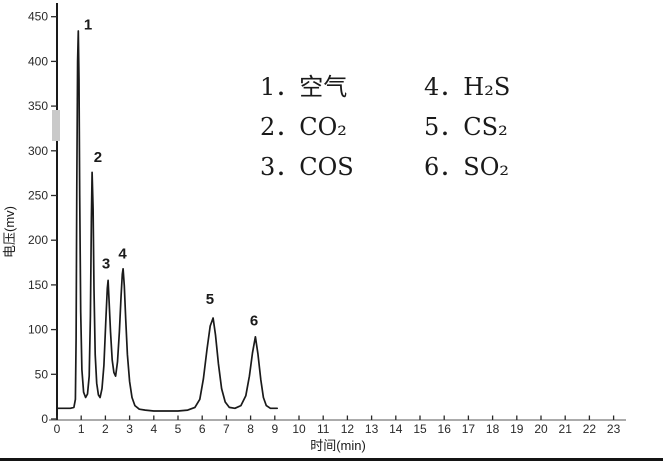  I want to click on peak-label-3: 3, so click(106, 263).